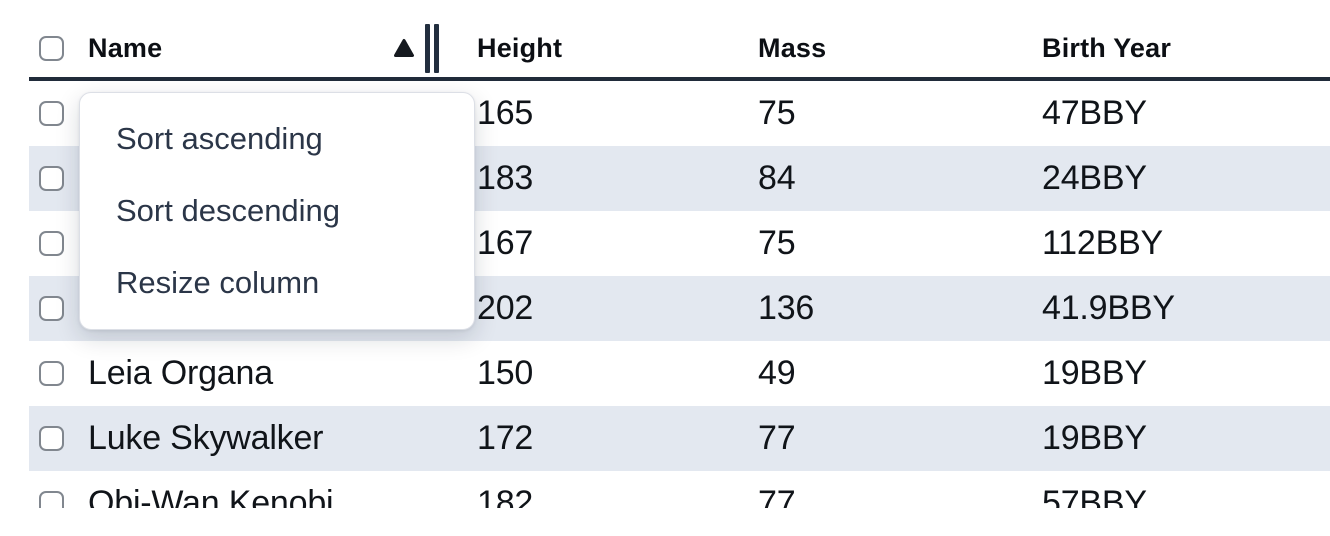 The height and width of the screenshot is (536, 1330). Describe the element at coordinates (679, 489) in the screenshot. I see `table-row: Obi-Wan Kenobi 182 77 57BBY` at that location.